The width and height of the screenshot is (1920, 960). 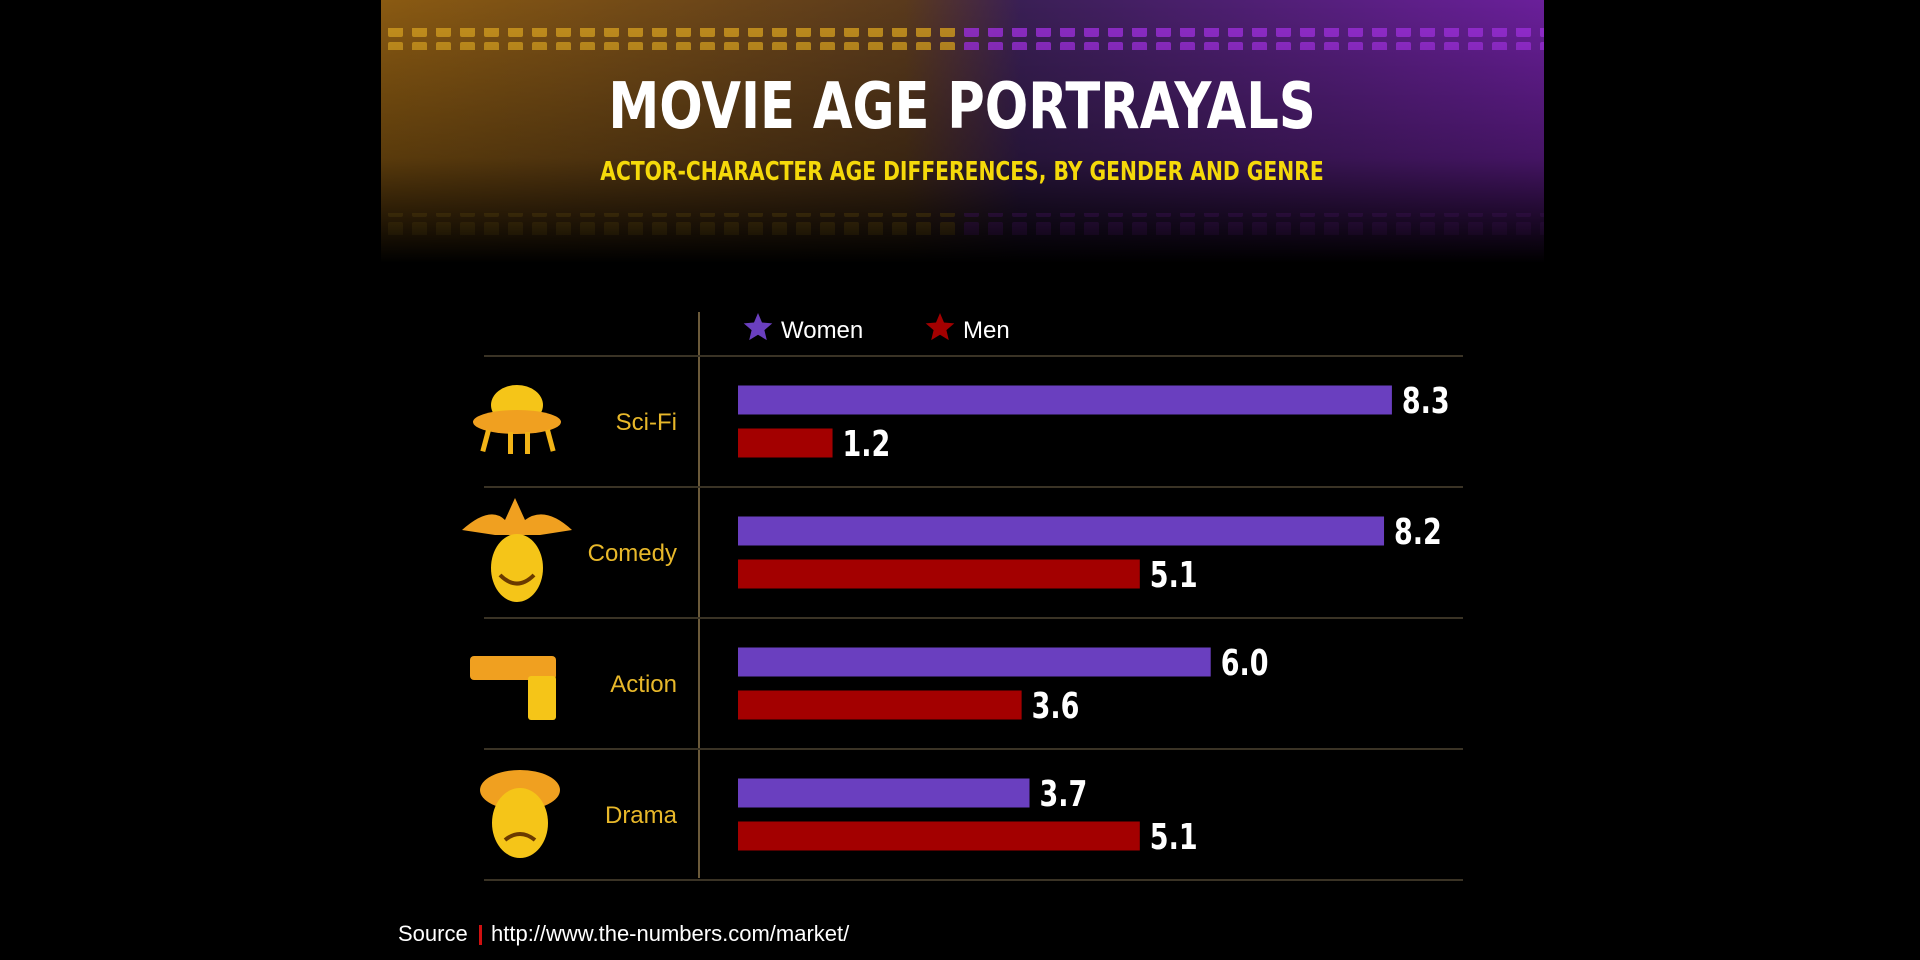 I want to click on value-label: 1.2, so click(x=867, y=443).